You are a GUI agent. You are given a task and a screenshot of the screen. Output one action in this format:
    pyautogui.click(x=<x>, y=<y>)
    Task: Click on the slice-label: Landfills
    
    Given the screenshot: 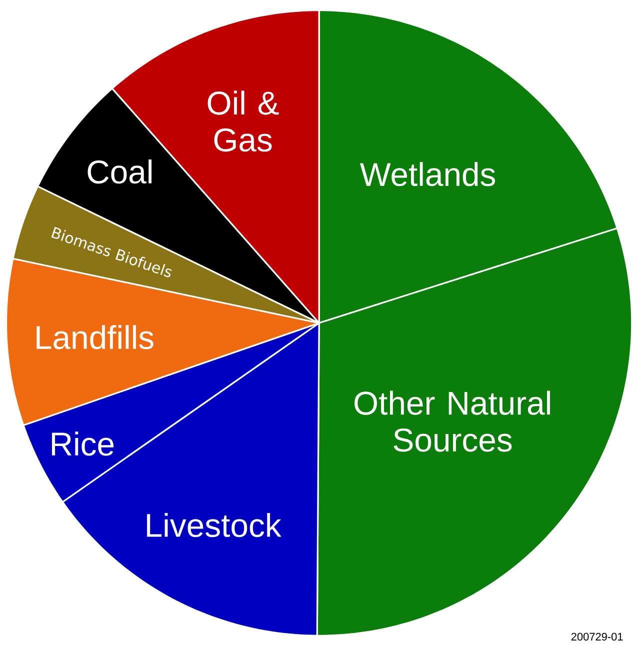 What is the action you would take?
    pyautogui.click(x=95, y=337)
    